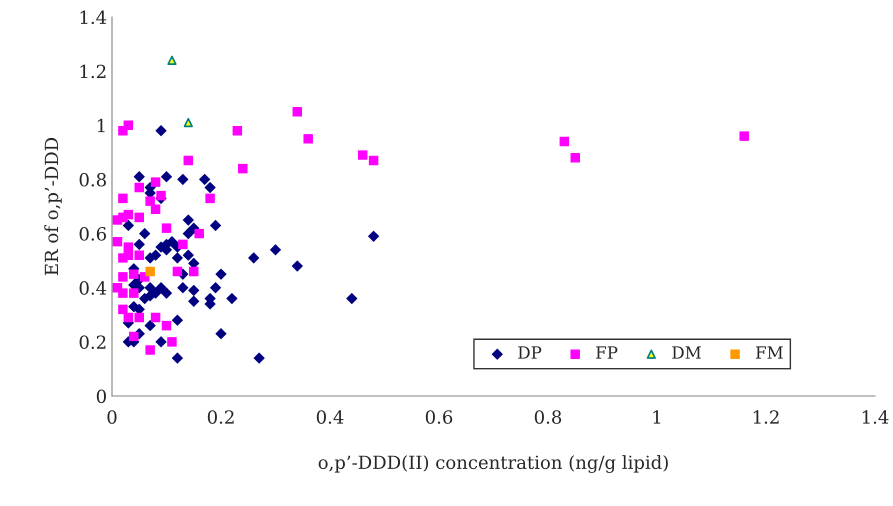  Describe the element at coordinates (656, 417) in the screenshot. I see `x-tick-label: 1` at that location.